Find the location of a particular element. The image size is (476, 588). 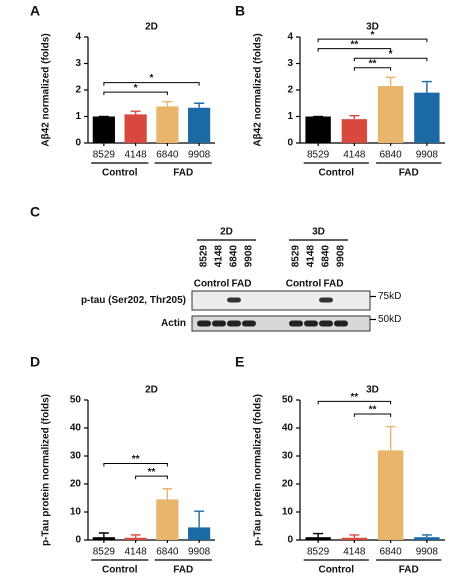

chart-title: 3D is located at coordinates (372, 27).